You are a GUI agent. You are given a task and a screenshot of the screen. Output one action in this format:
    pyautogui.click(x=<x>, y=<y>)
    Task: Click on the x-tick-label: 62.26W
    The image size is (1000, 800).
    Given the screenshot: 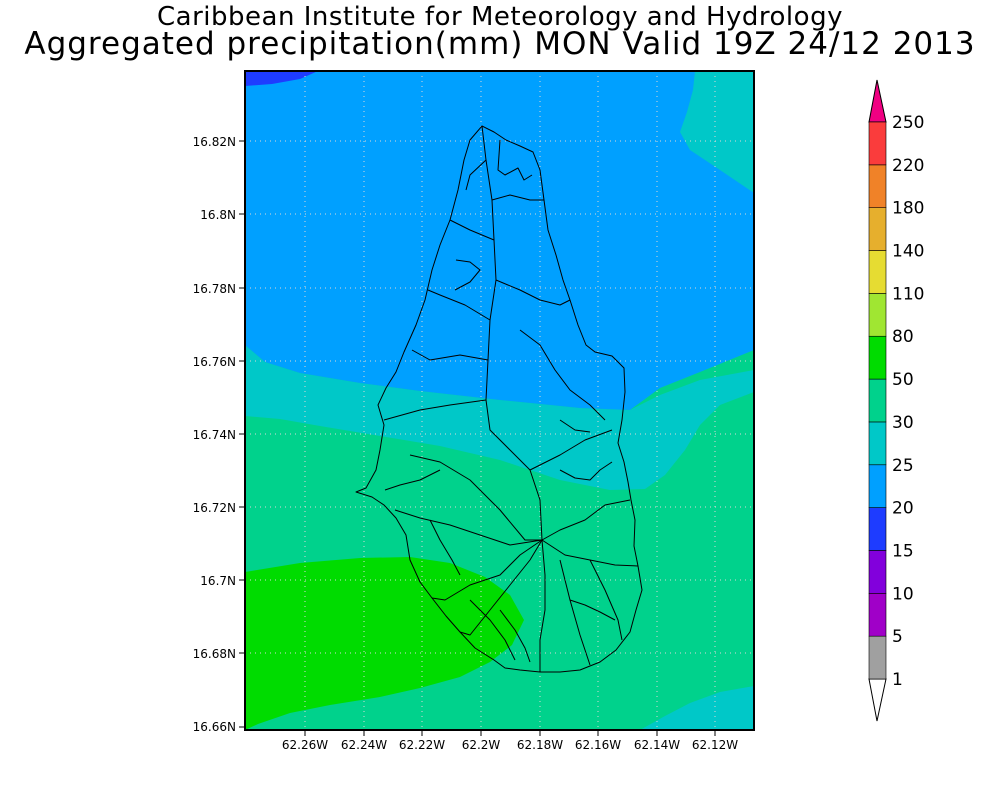 What is the action you would take?
    pyautogui.click(x=305, y=745)
    